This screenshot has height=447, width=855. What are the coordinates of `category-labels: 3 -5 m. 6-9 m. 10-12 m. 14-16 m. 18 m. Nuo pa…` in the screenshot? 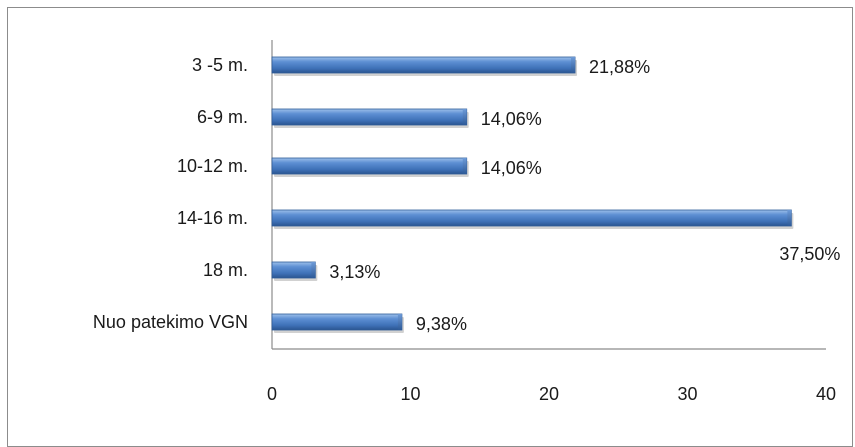 It's located at (170, 193).